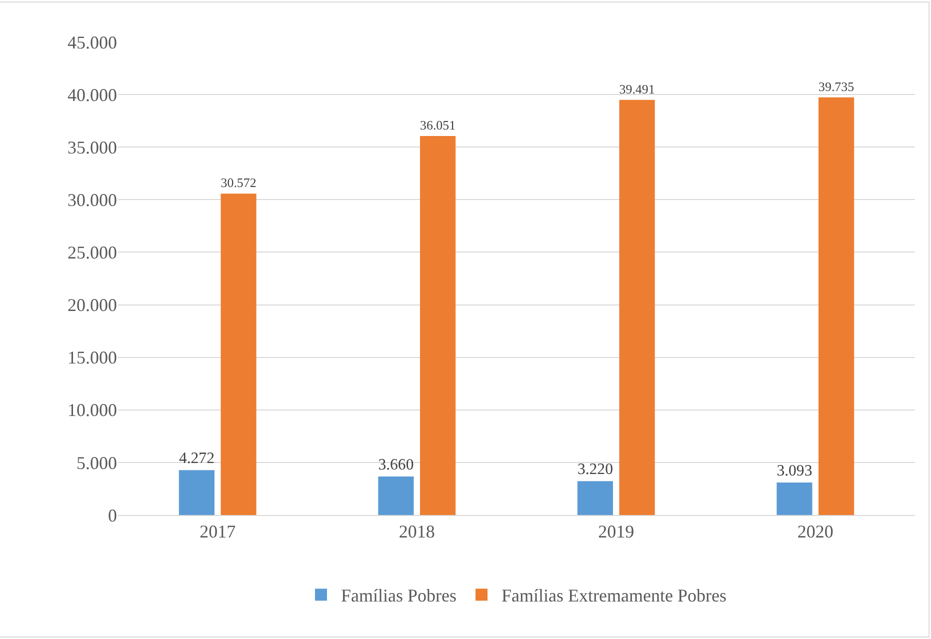 This screenshot has width=931, height=639. I want to click on y-tick-label: 20.000, so click(92, 305).